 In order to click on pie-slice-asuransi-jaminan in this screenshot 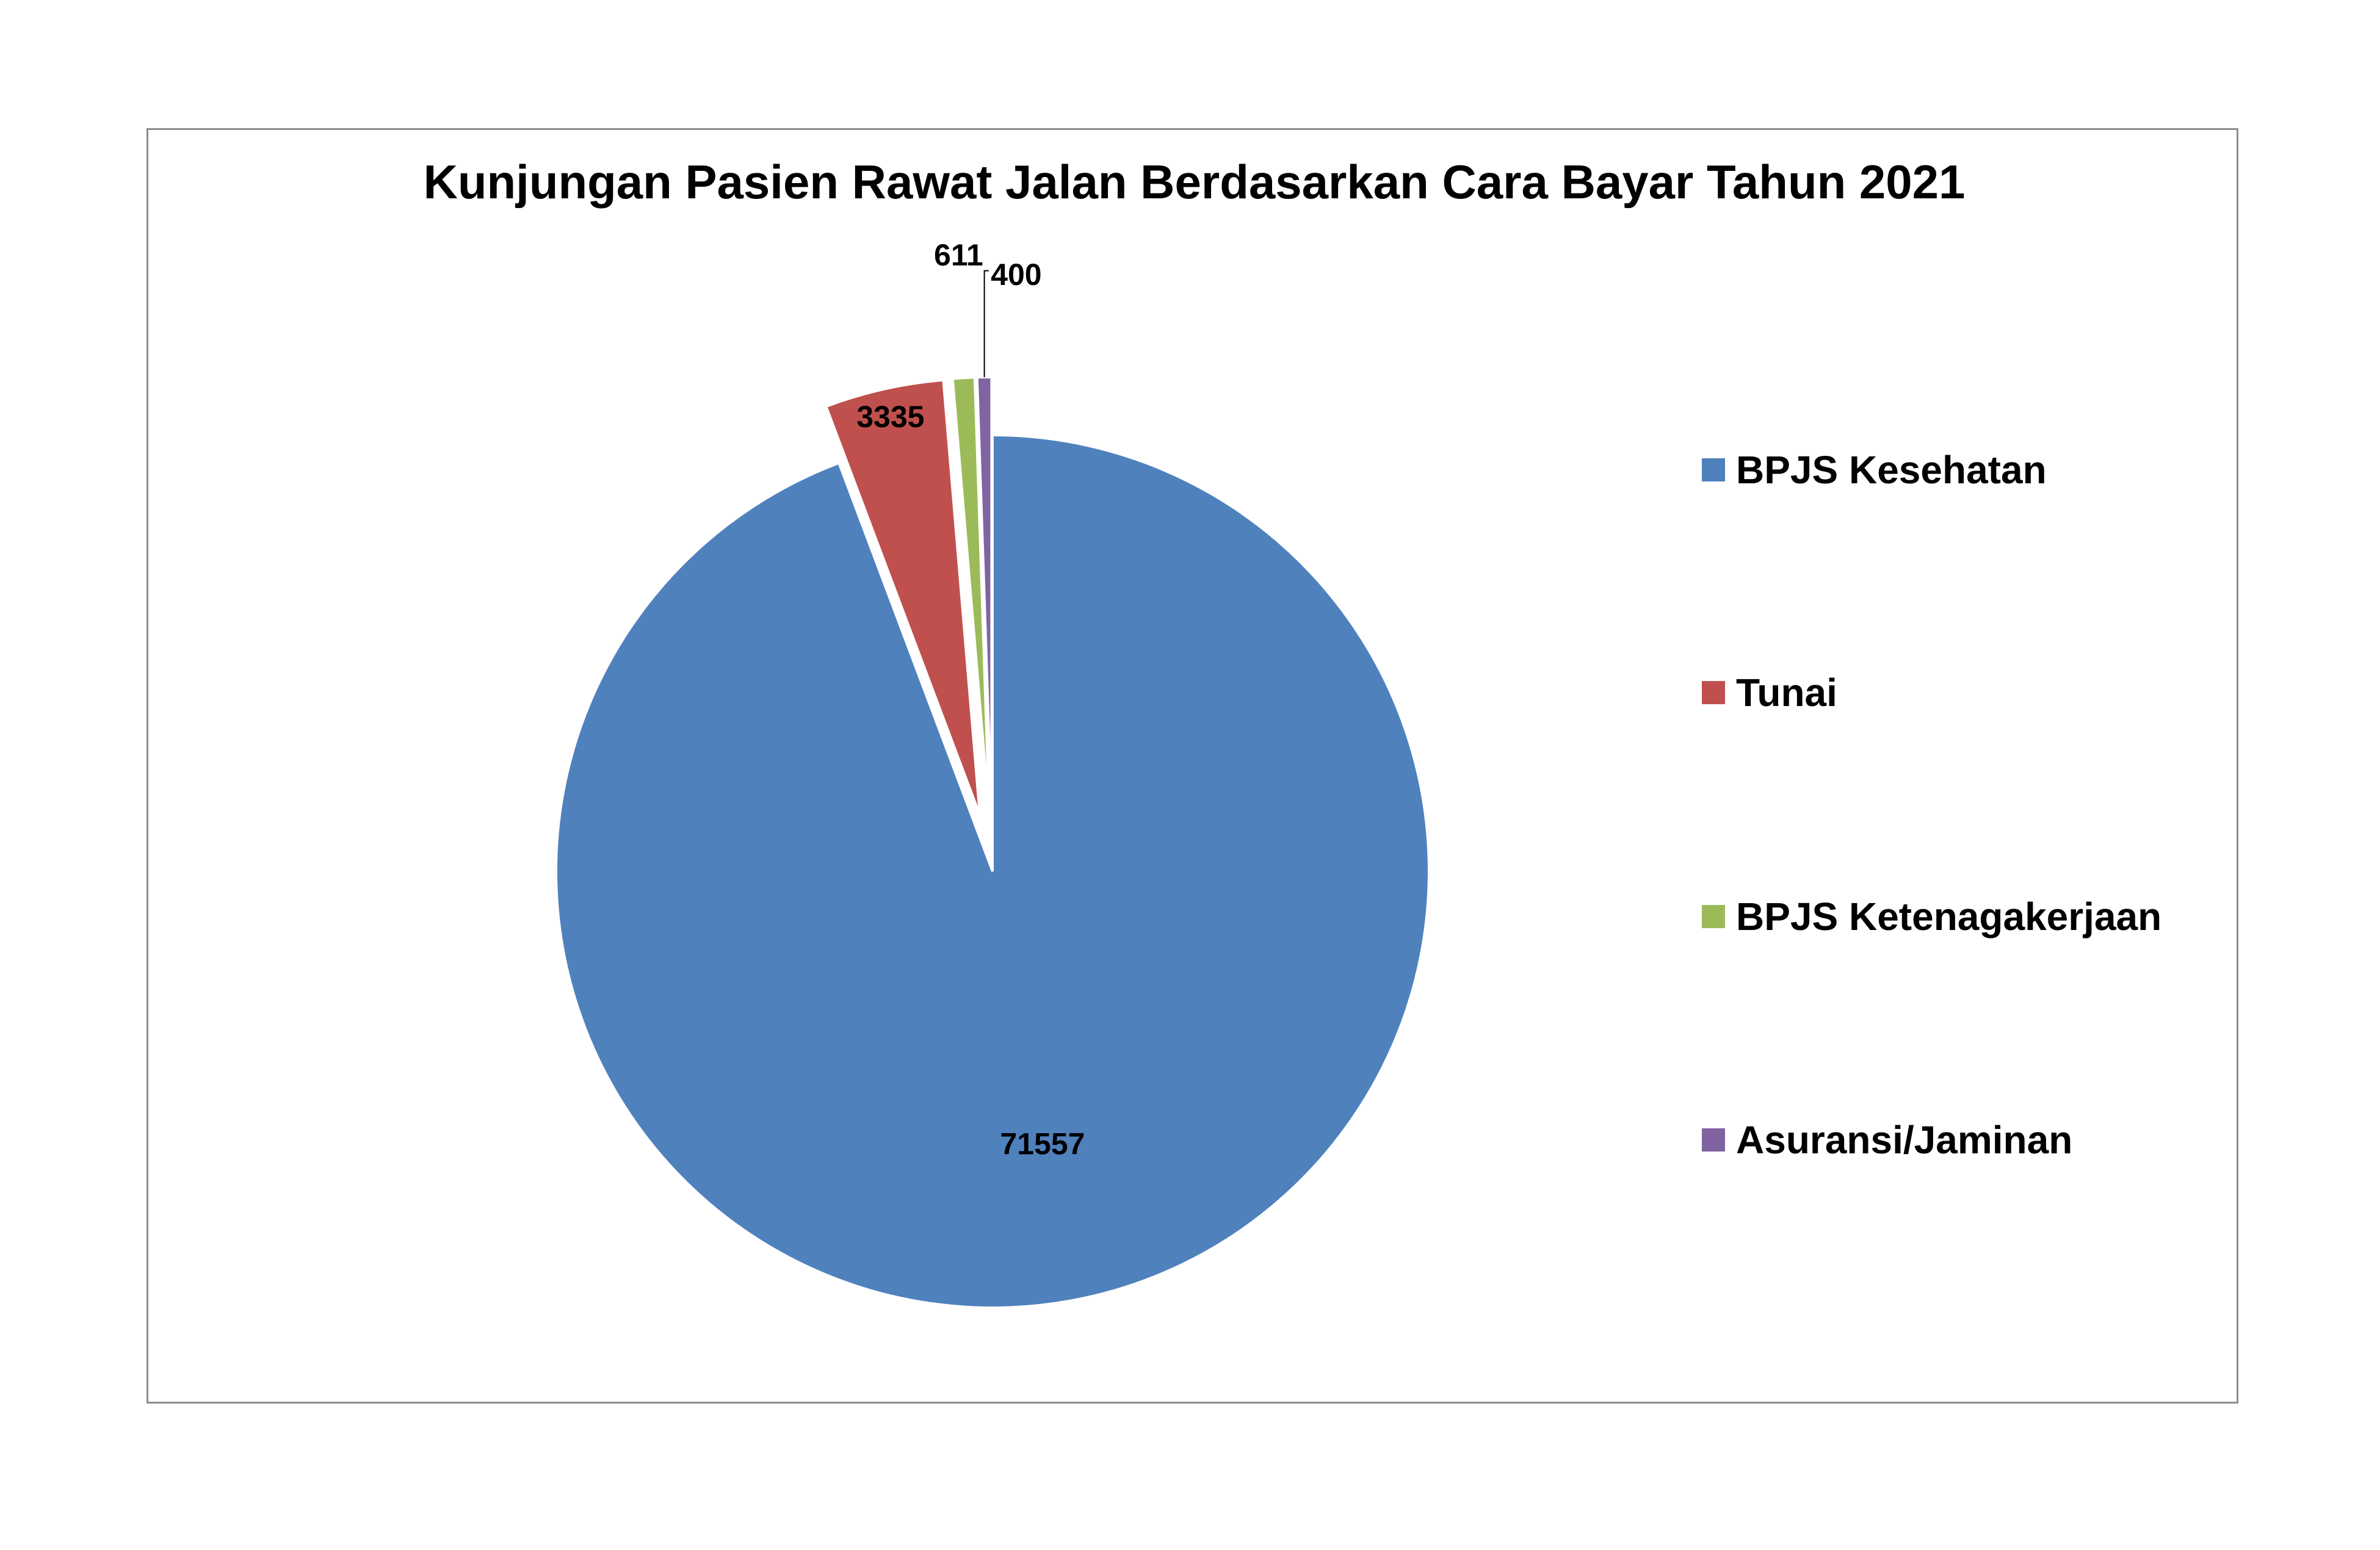, I will do `click(984, 595)`.